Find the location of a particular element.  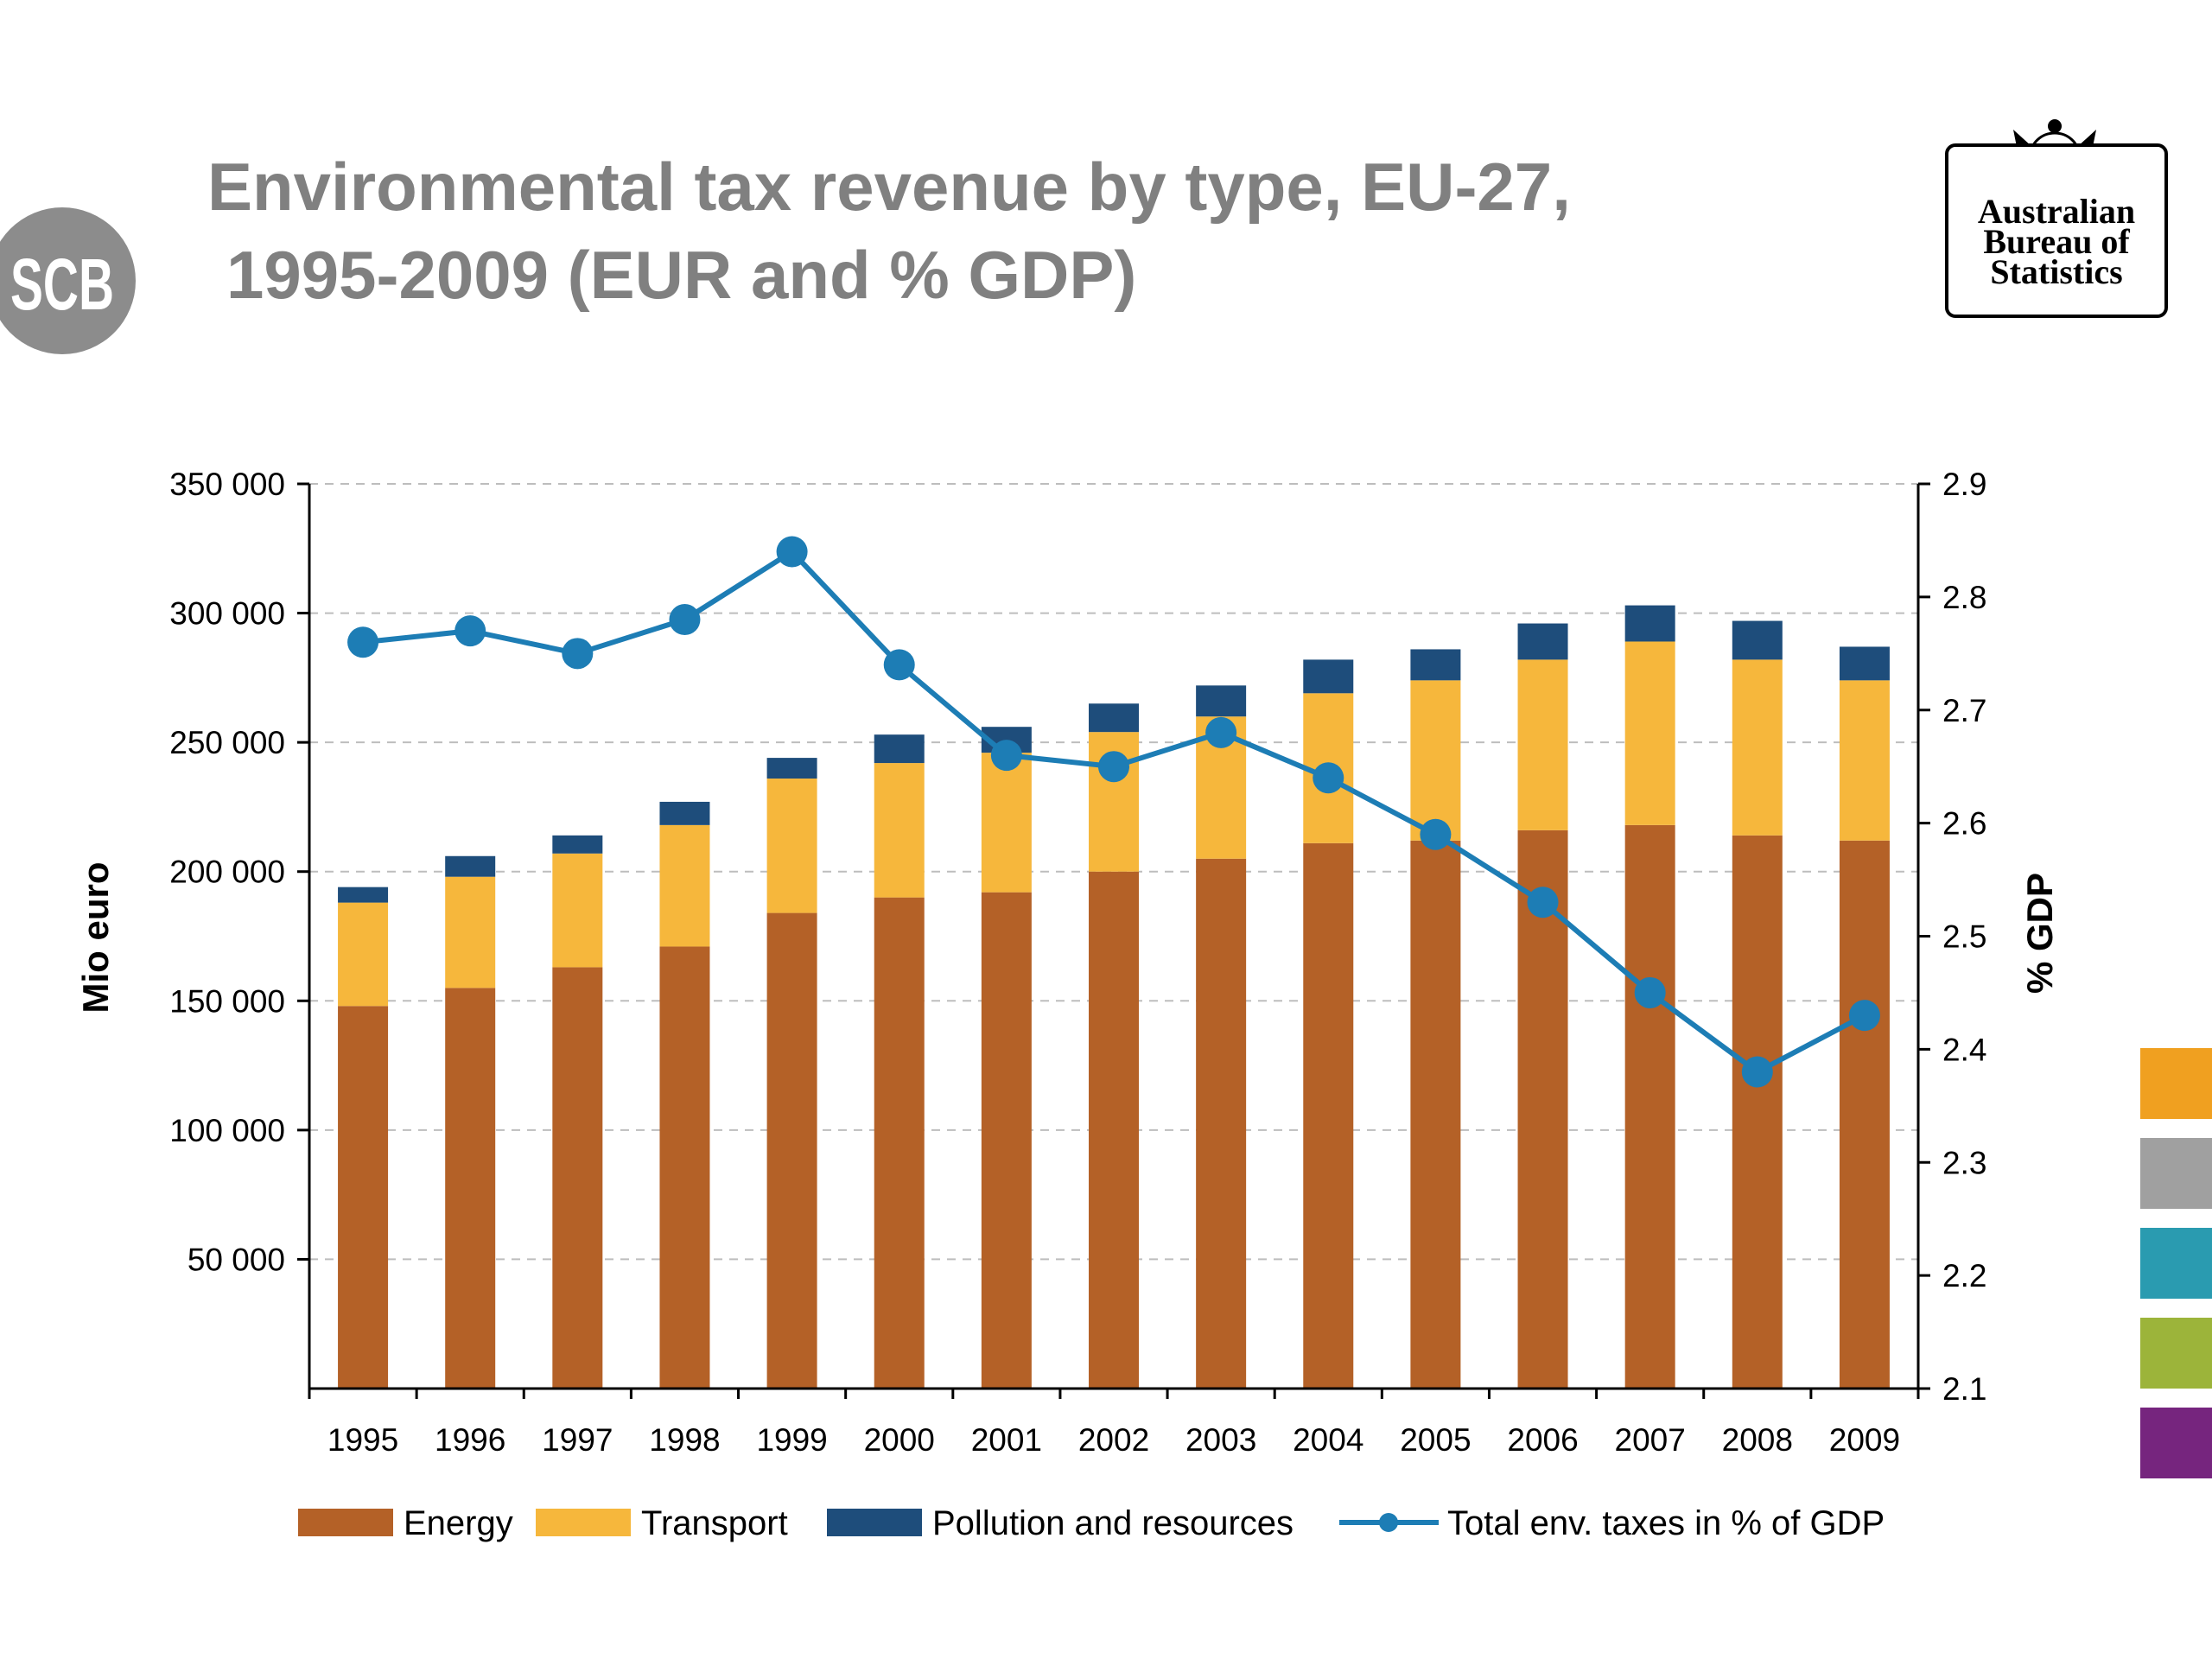

x-tick-label: 2009 is located at coordinates (1865, 1440).